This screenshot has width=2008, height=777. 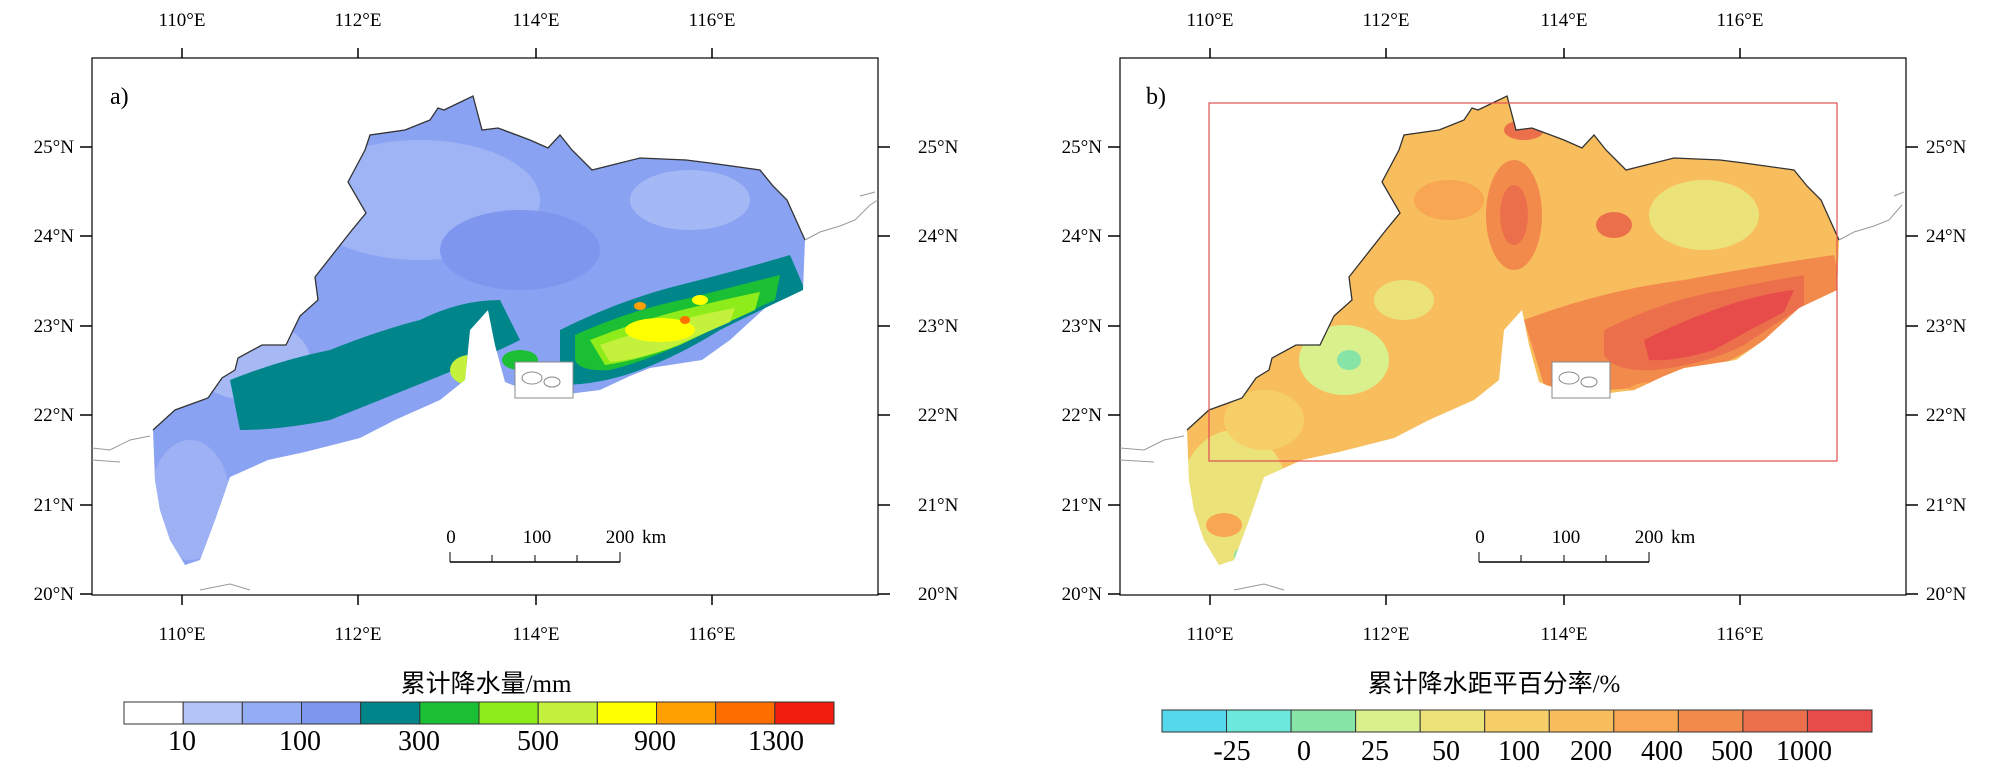 I want to click on colorbar-label: 200, so click(x=1591, y=751).